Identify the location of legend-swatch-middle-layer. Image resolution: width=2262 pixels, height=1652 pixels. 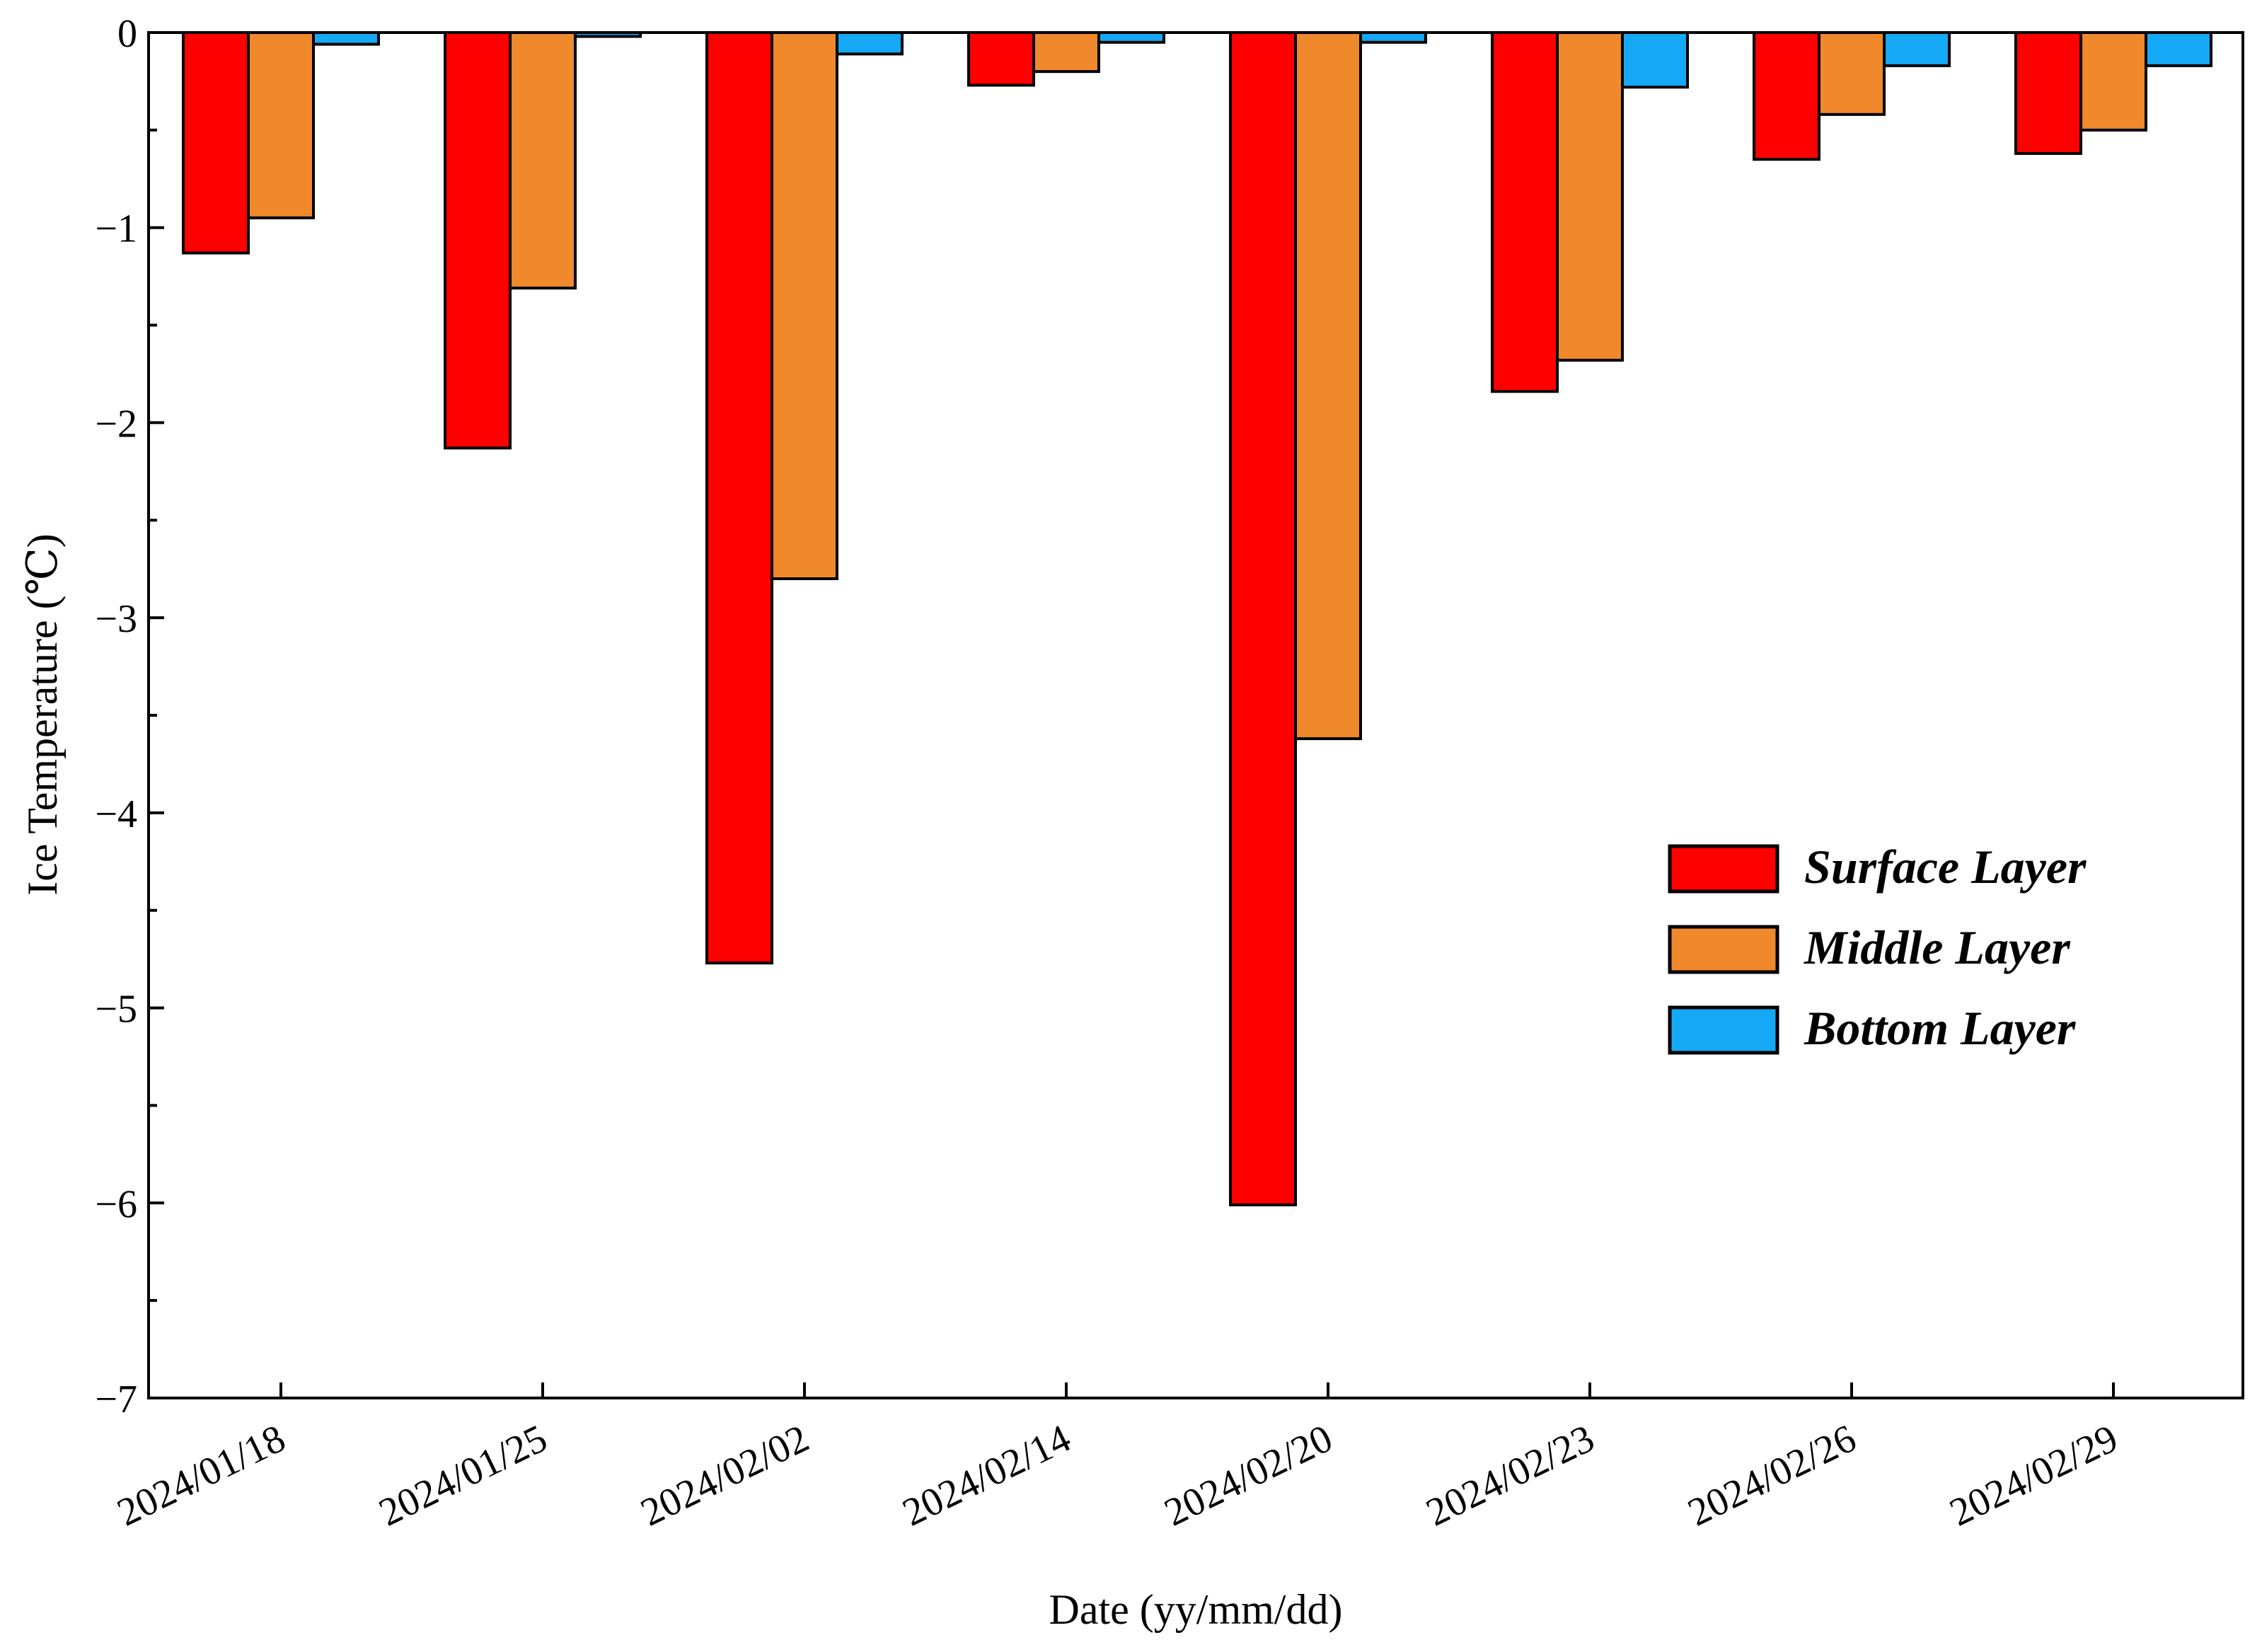
(1723, 950).